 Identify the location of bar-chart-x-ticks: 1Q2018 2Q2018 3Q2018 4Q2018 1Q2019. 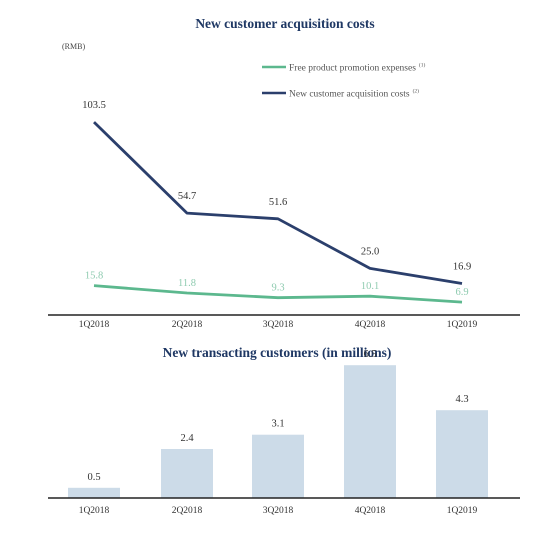
(278, 511).